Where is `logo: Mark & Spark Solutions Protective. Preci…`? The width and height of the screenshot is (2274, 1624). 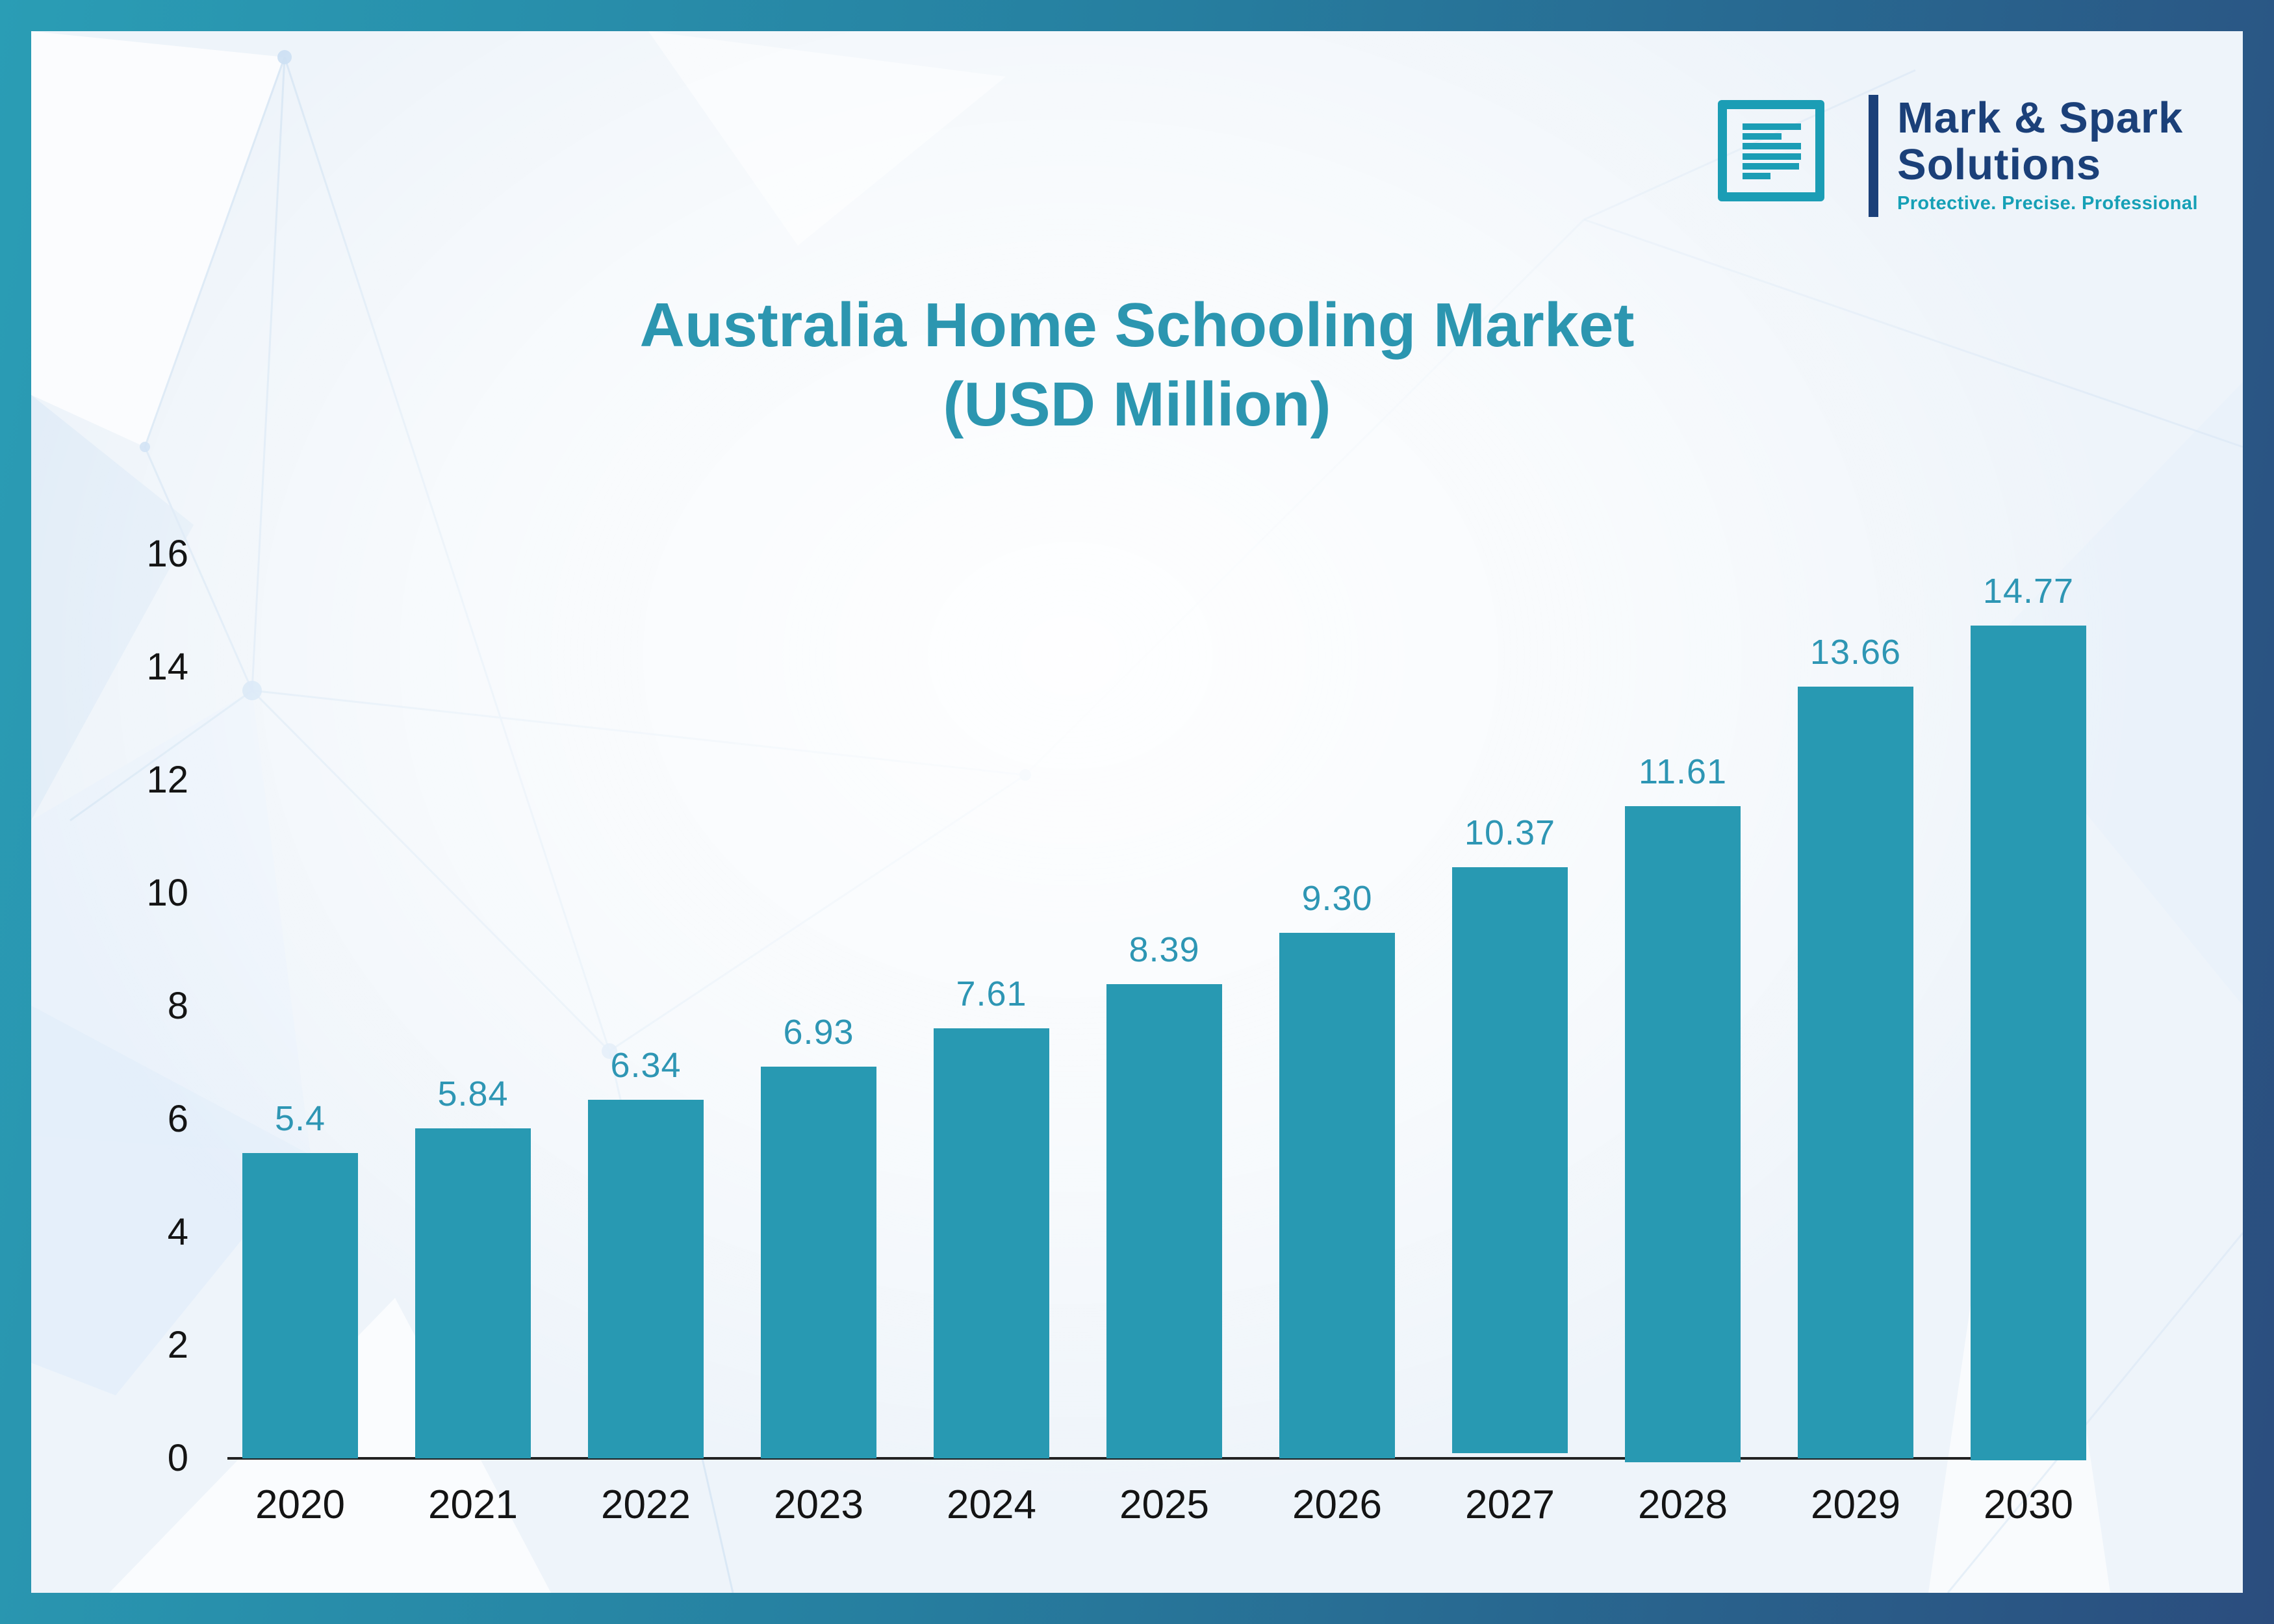 logo: Mark & Spark Solutions Protective. Preci… is located at coordinates (1974, 163).